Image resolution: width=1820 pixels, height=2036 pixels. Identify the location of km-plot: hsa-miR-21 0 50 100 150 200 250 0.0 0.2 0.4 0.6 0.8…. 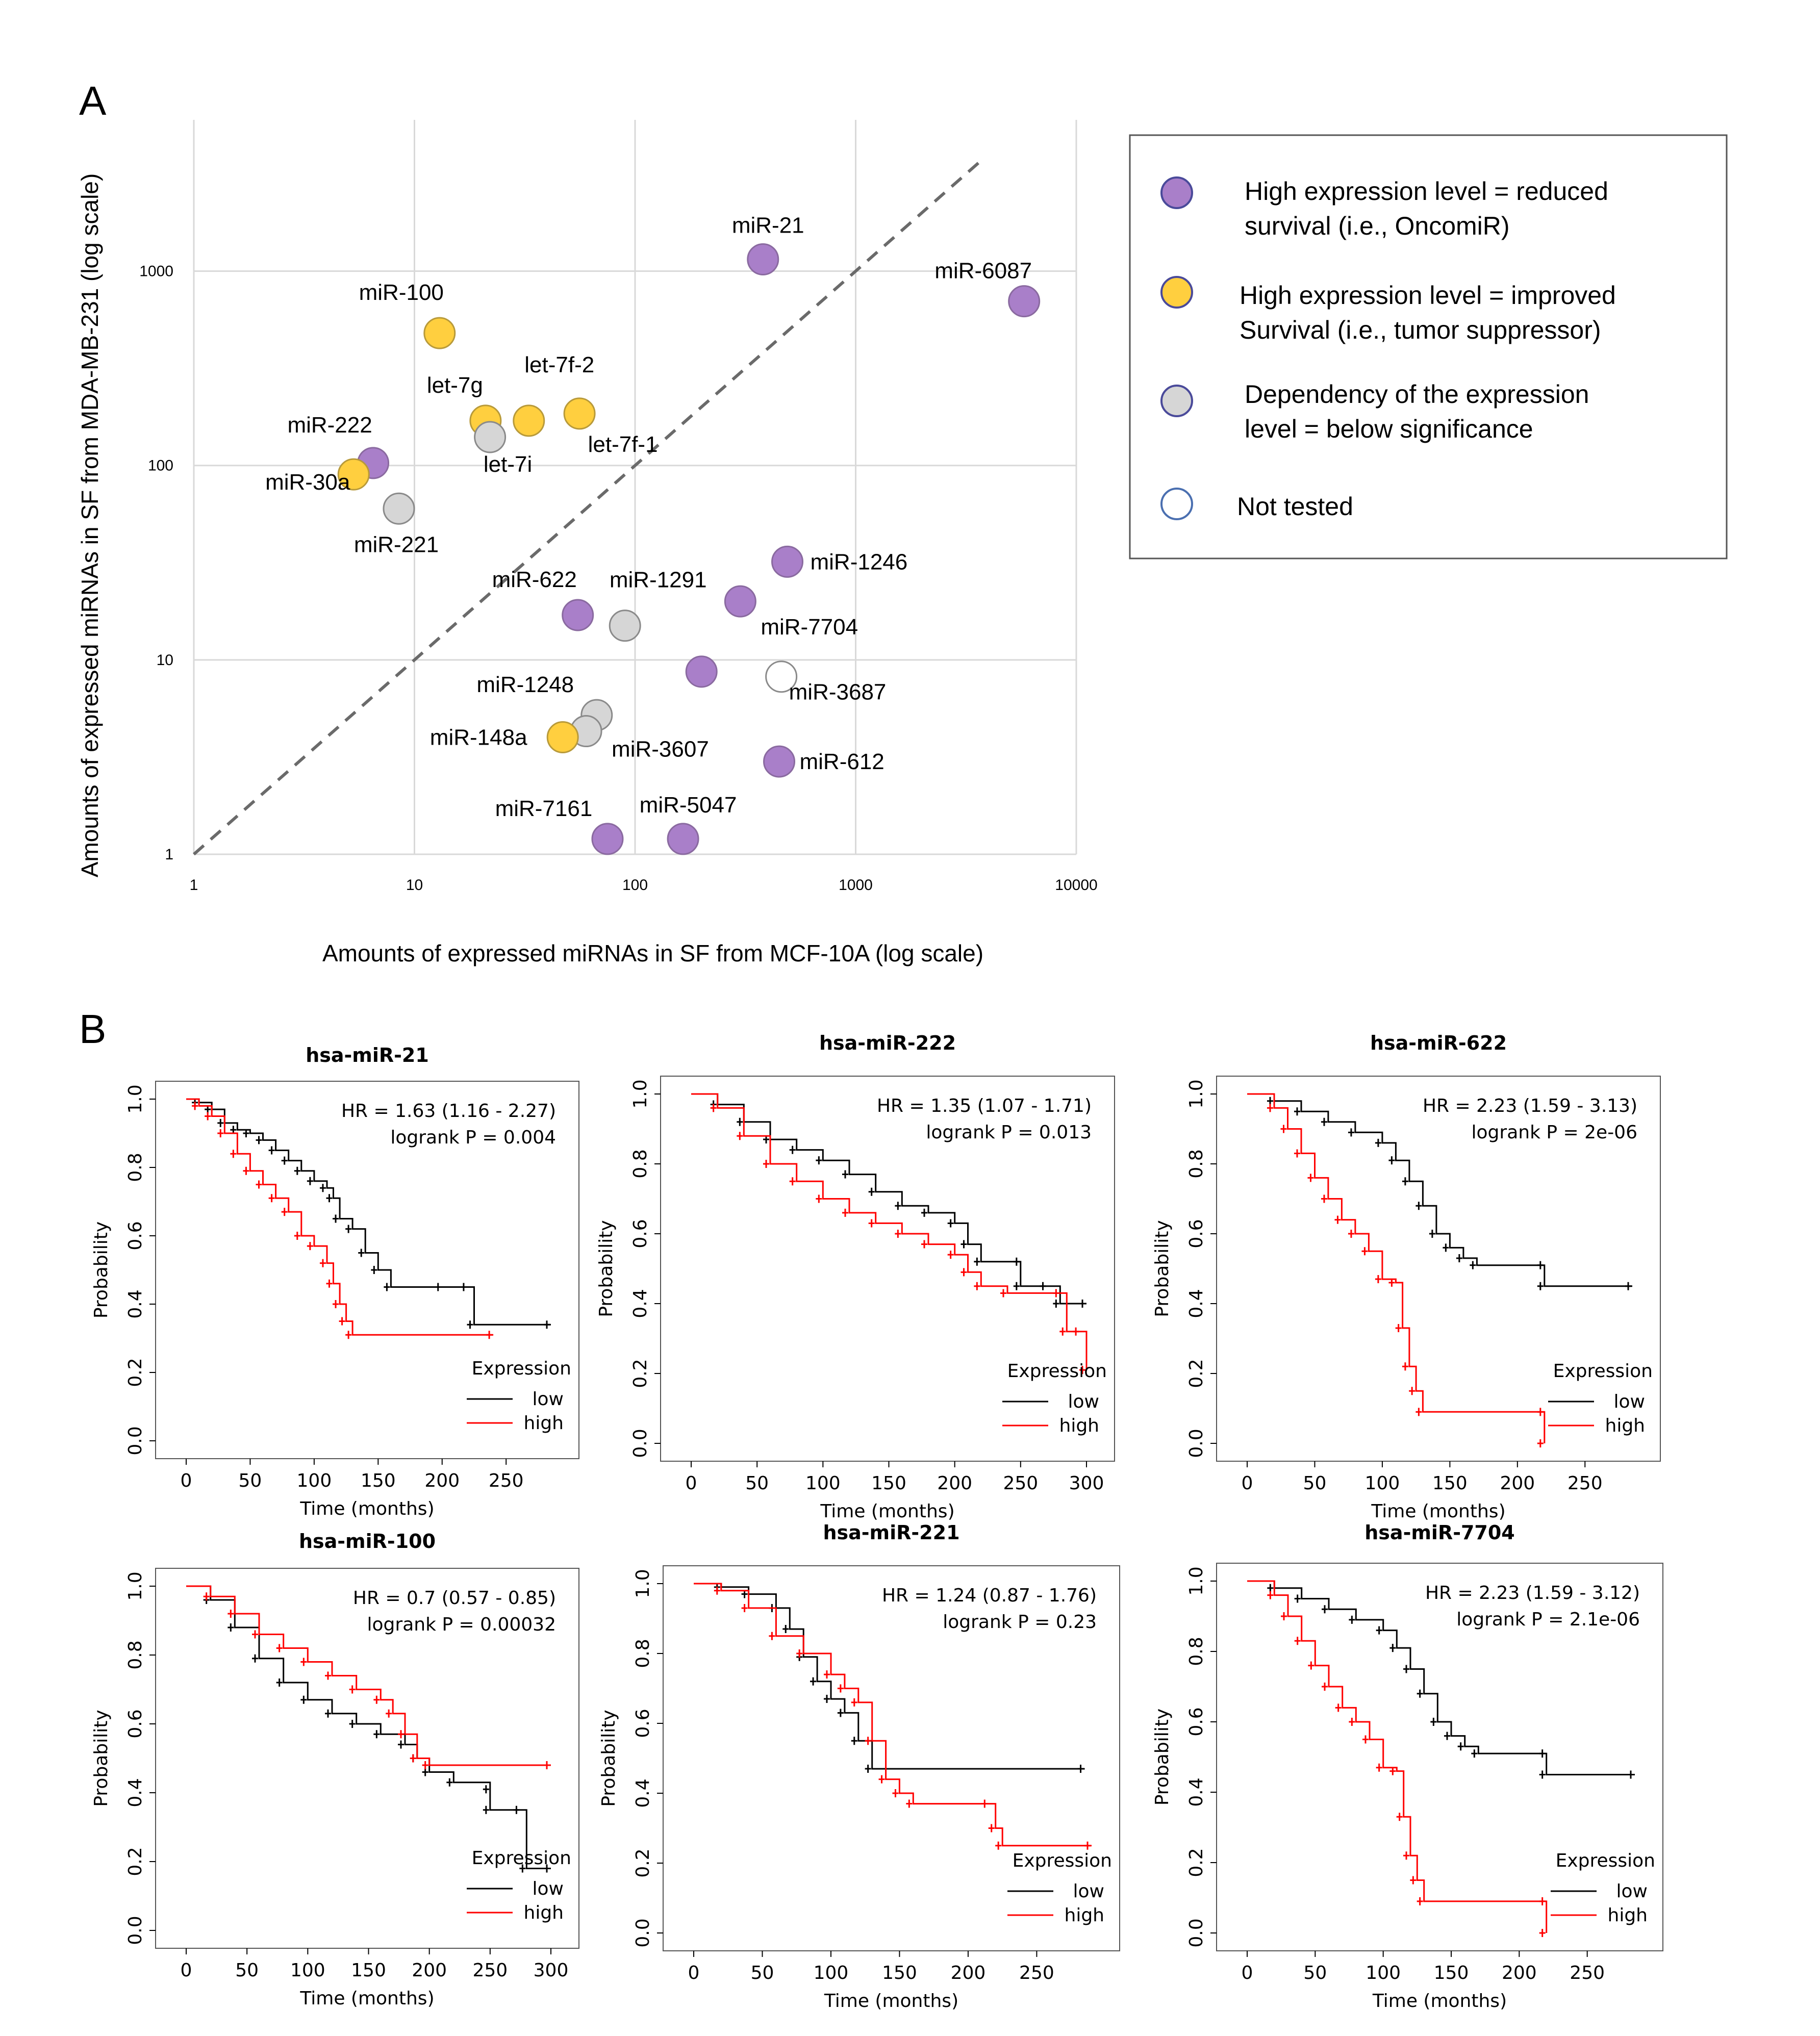
(335, 1281).